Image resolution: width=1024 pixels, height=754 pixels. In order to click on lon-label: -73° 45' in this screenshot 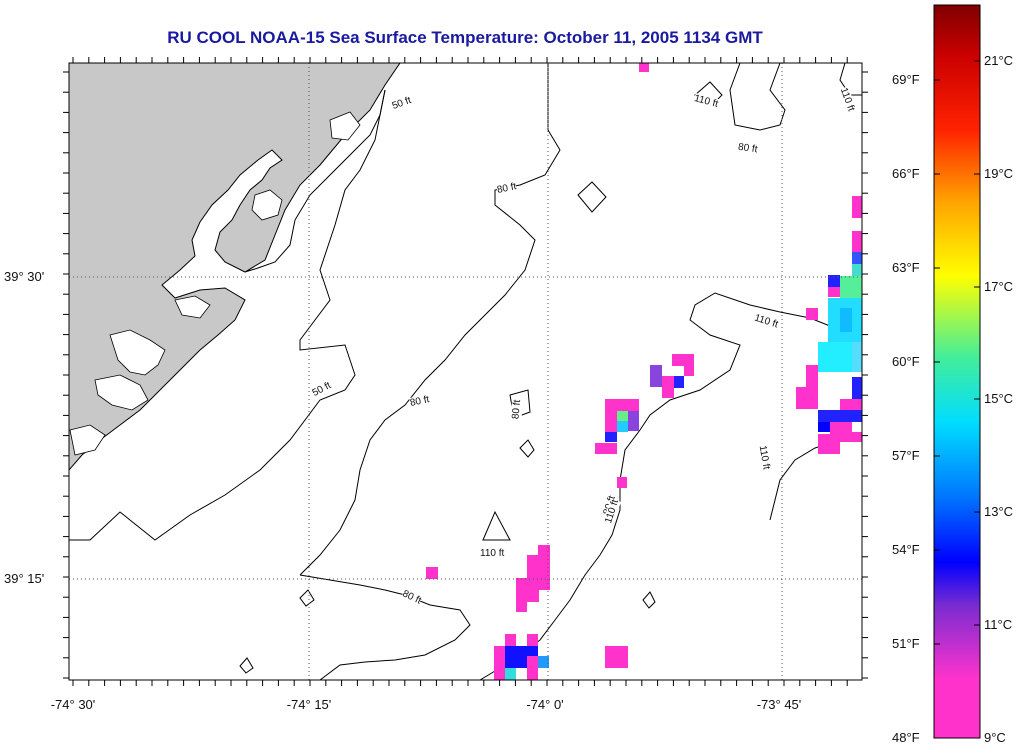, I will do `click(779, 704)`.